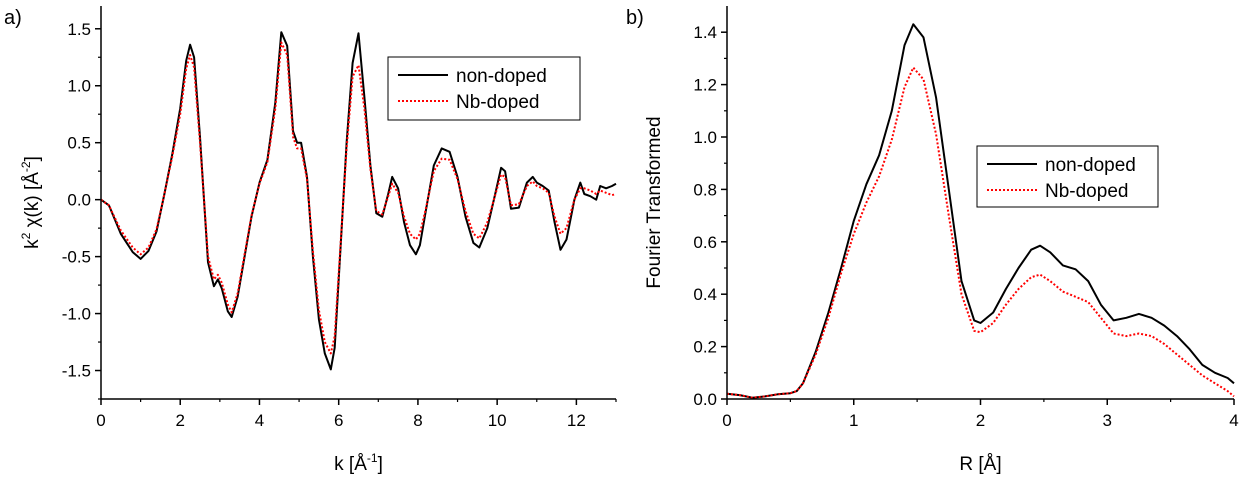  What do you see at coordinates (26, 235) in the screenshot?
I see `y-axis-label-ylabel-sup: 2` at bounding box center [26, 235].